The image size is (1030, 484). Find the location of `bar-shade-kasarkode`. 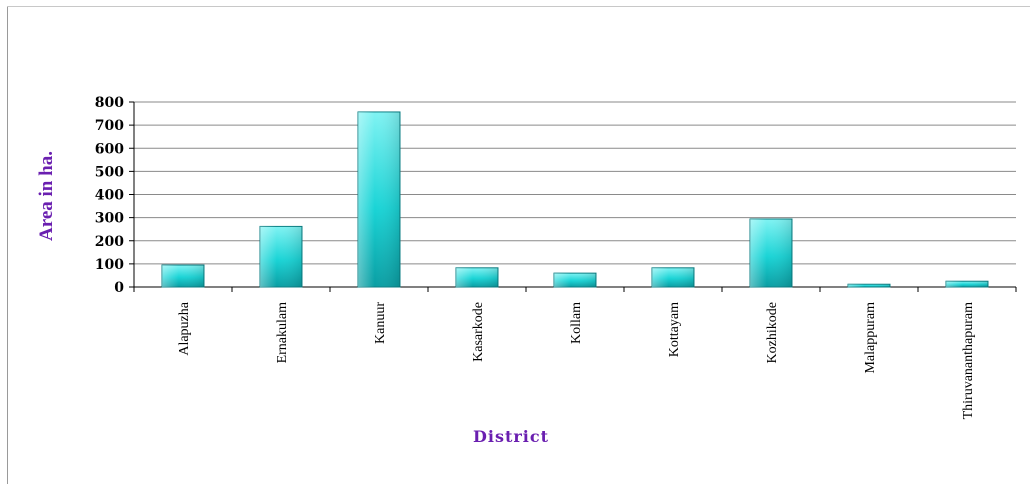

bar-shade-kasarkode is located at coordinates (477, 277).